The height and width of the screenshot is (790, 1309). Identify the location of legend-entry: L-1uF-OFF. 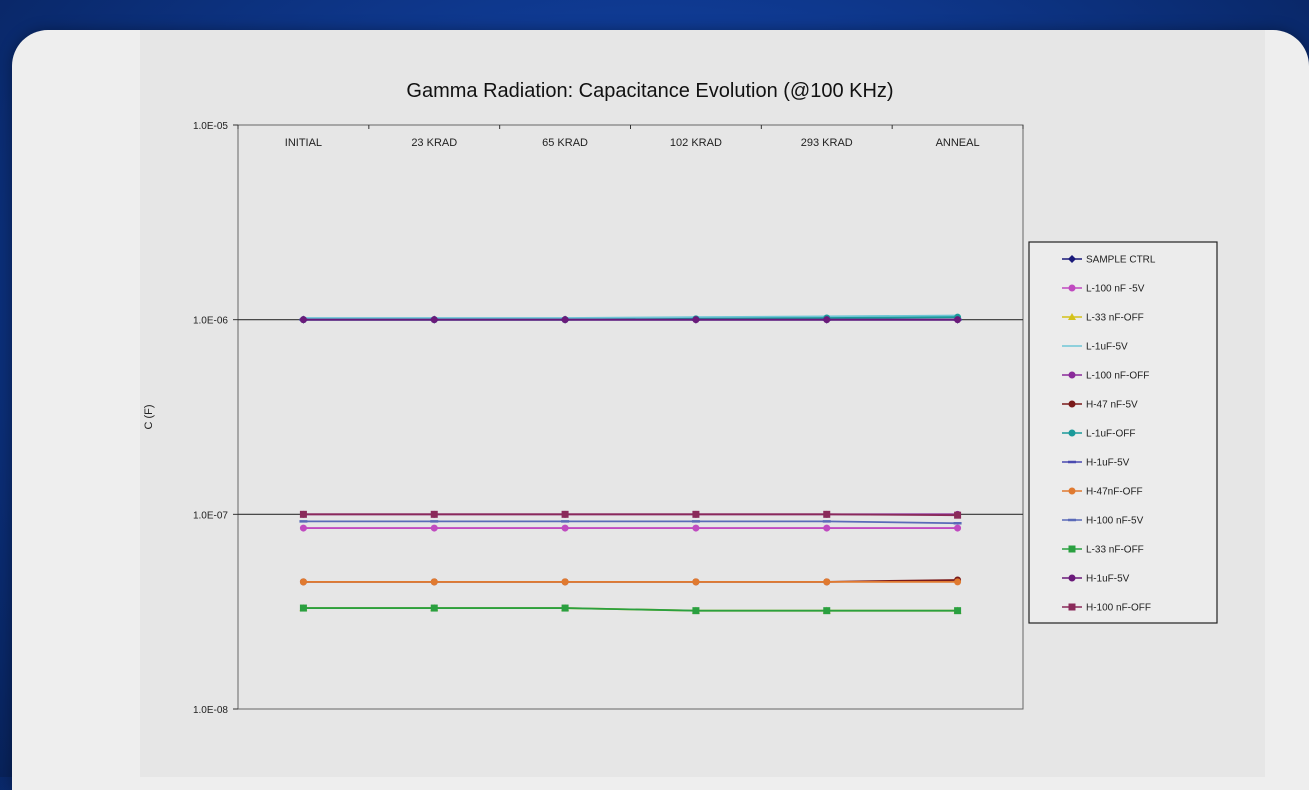
(1098, 434).